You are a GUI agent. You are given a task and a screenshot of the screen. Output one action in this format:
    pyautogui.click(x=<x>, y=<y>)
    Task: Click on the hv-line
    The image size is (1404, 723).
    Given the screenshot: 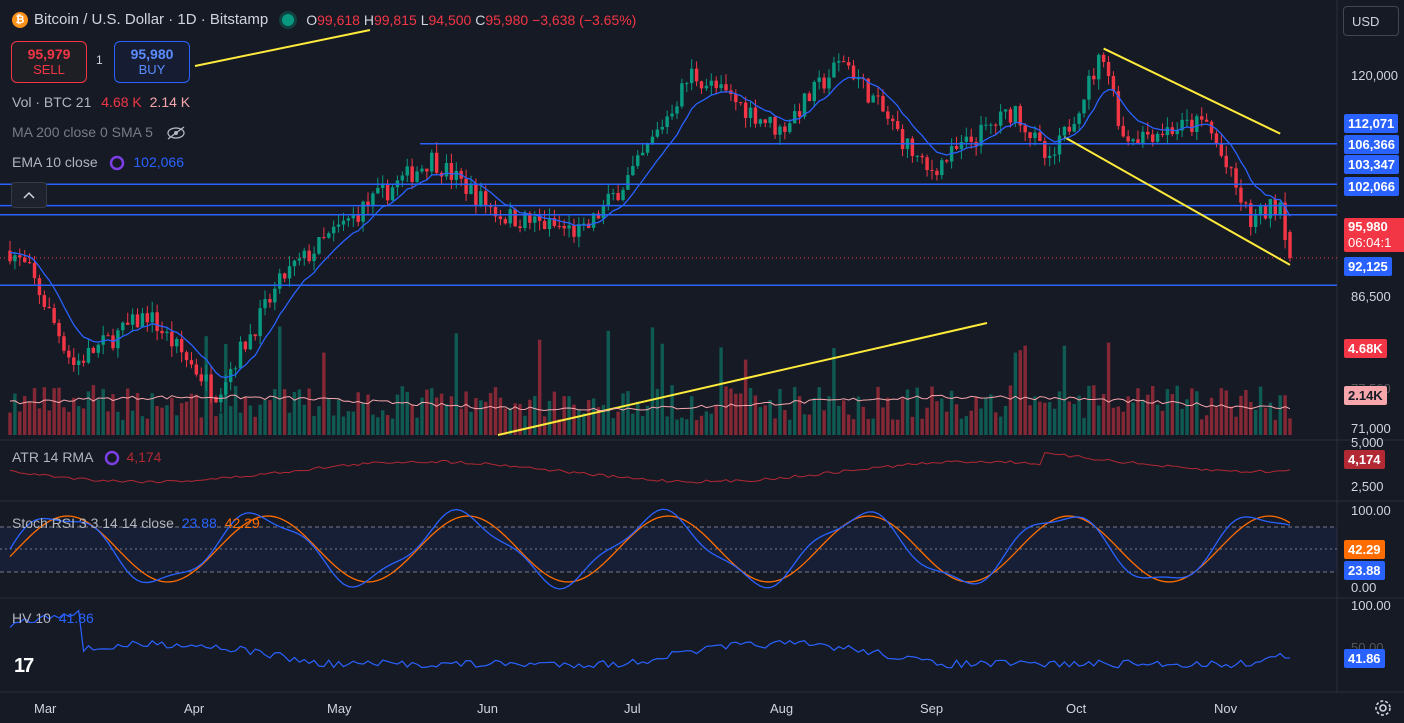 What is the action you would take?
    pyautogui.click(x=650, y=639)
    